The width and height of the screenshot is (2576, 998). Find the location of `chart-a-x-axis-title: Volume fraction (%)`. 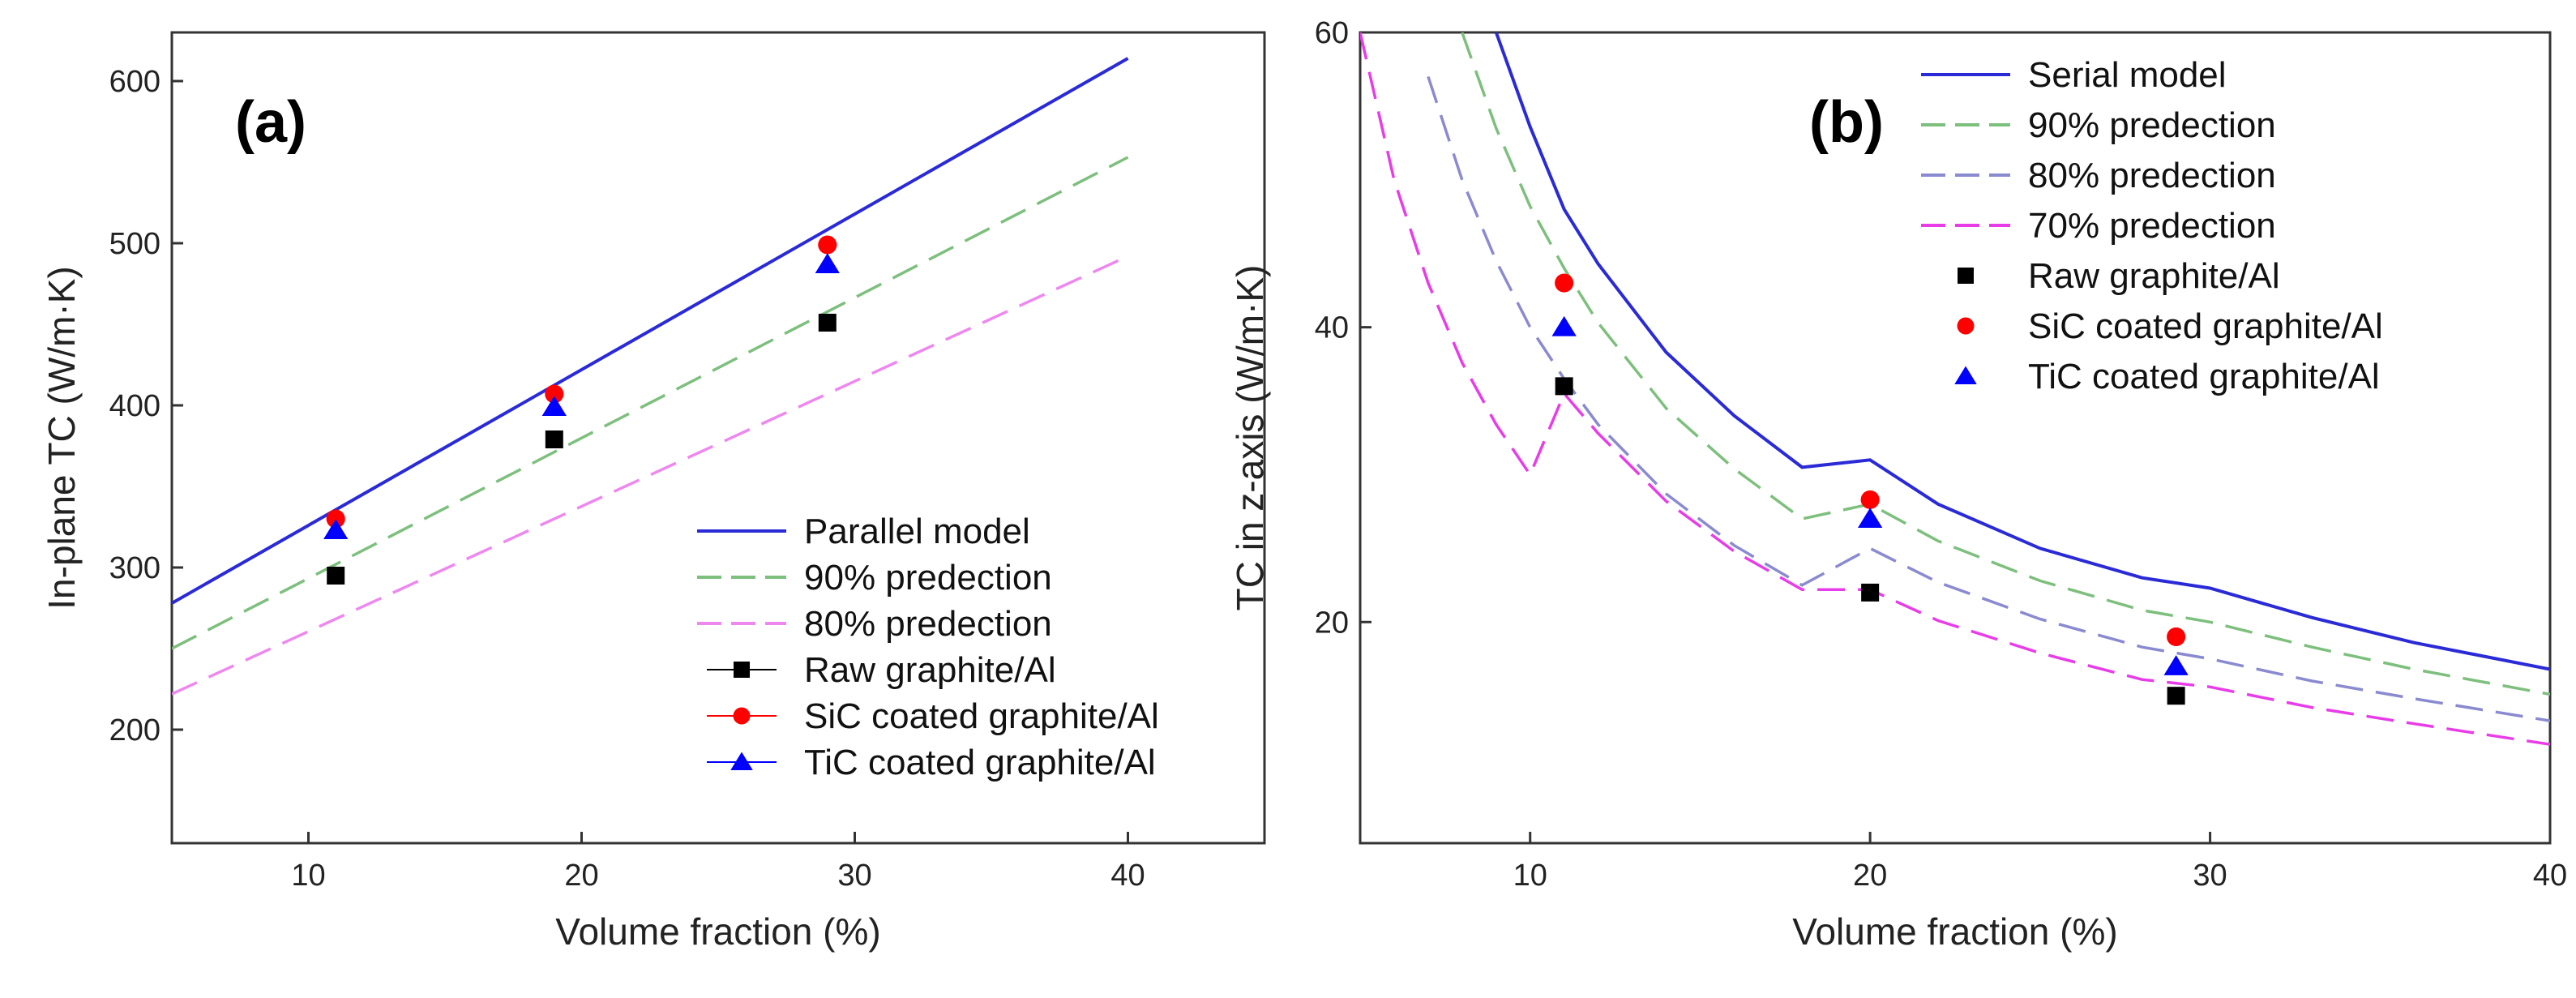

chart-a-x-axis-title: Volume fraction (%) is located at coordinates (717, 931).